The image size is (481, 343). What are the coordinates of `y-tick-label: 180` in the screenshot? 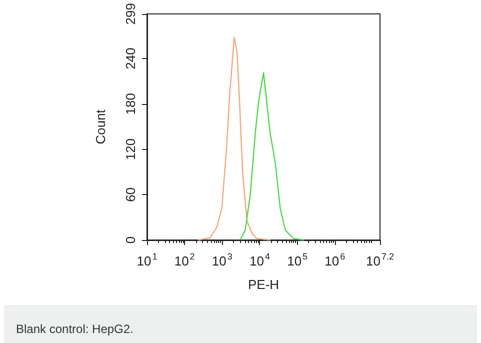 It's located at (130, 104).